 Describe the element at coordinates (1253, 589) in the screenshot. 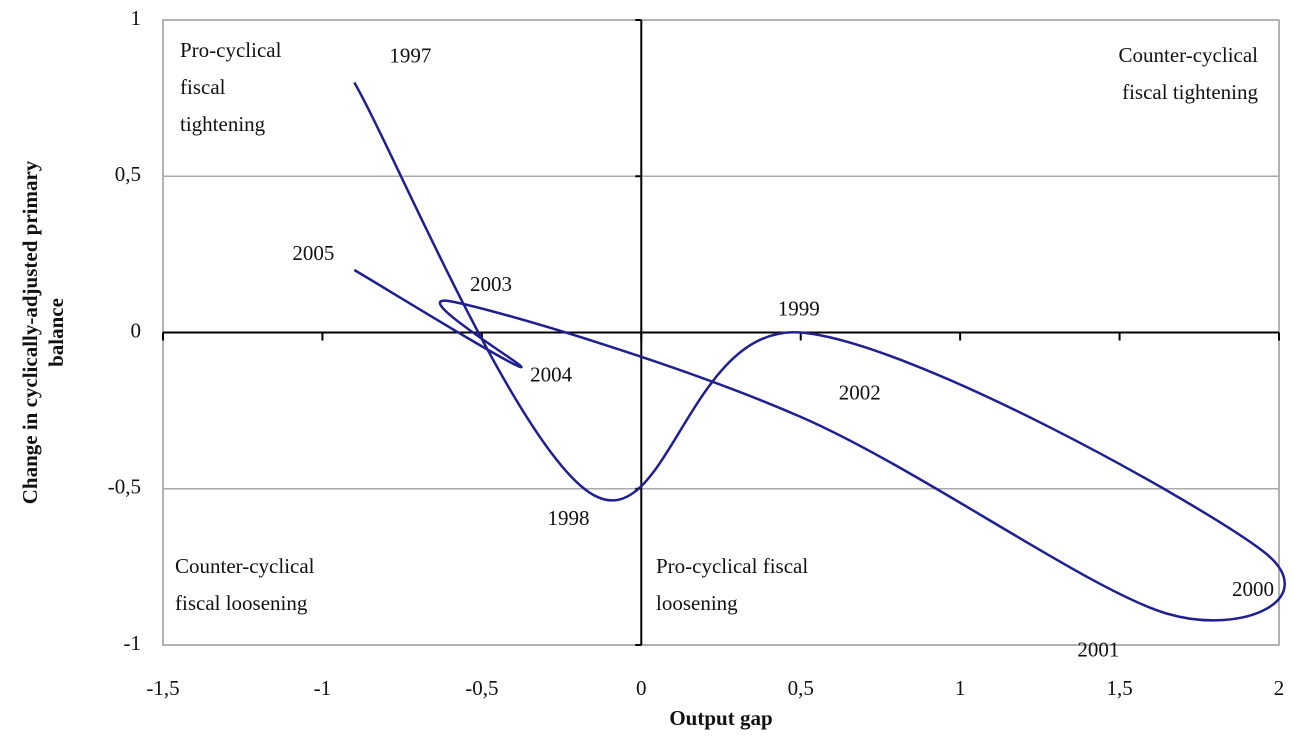

I see `point-label: 2000` at that location.